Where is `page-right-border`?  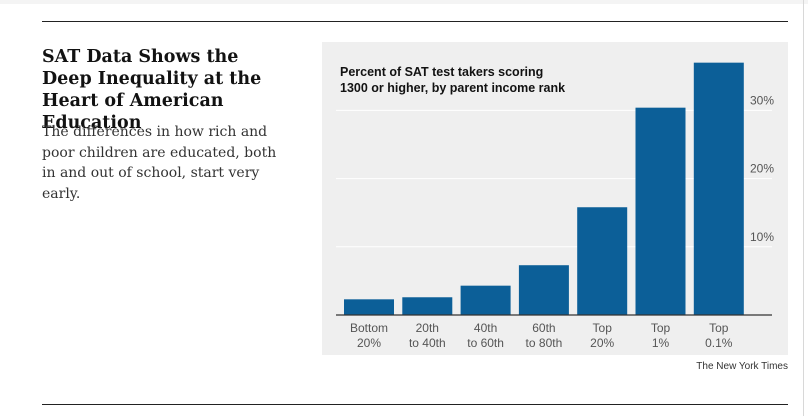 page-right-border is located at coordinates (803, 208).